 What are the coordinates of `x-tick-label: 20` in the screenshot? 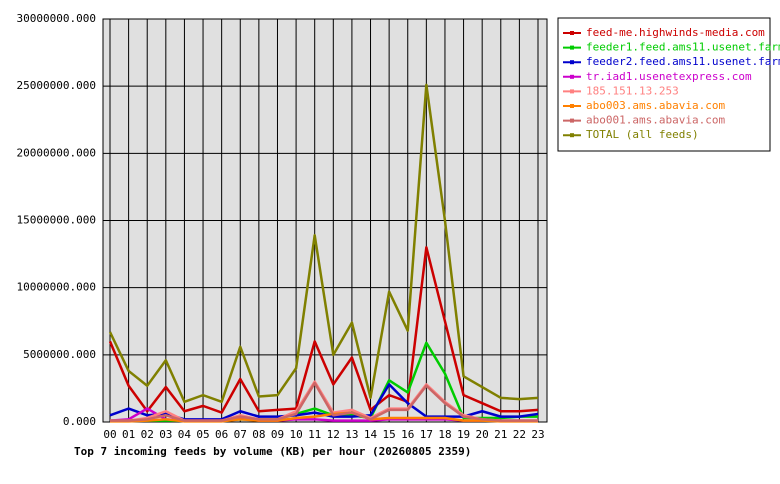 It's located at (482, 434).